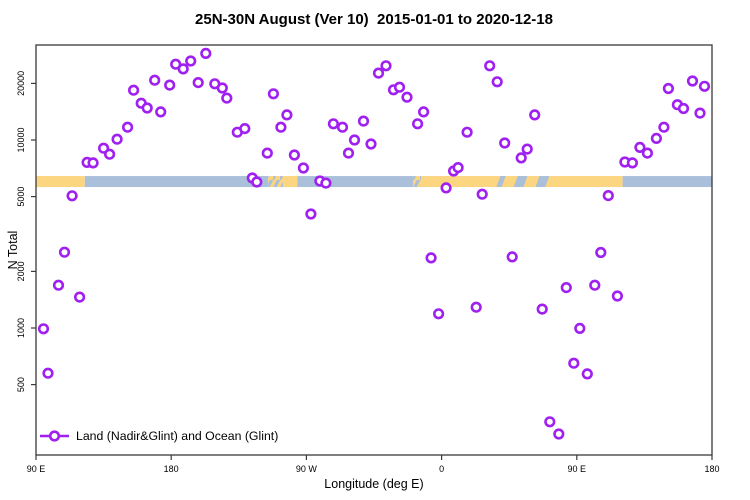 The image size is (750, 500). Describe the element at coordinates (21, 139) in the screenshot. I see `y-tick-label: 10000` at that location.